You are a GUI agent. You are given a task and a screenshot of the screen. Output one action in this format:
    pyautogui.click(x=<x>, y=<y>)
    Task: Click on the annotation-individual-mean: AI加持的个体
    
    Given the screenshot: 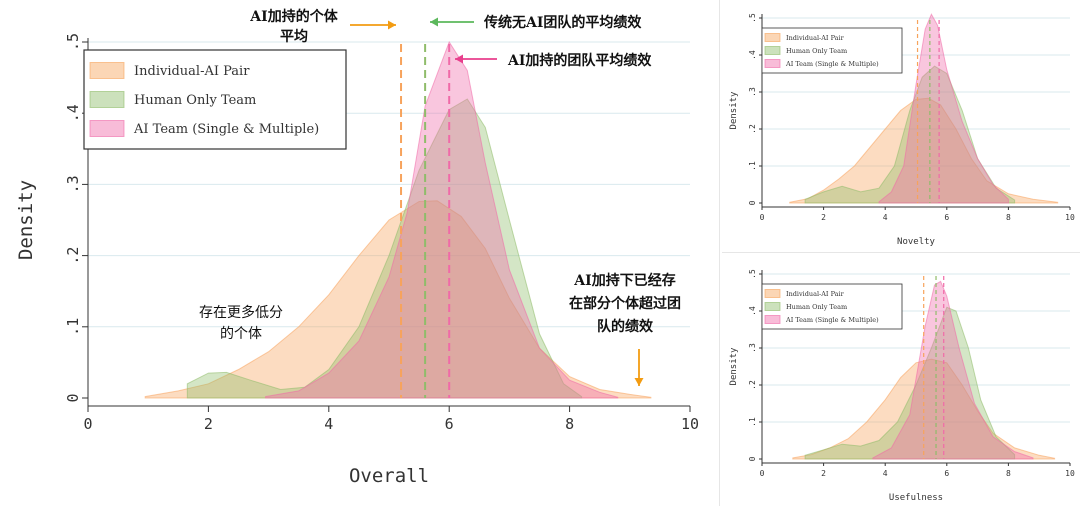 What is the action you would take?
    pyautogui.click(x=293, y=16)
    